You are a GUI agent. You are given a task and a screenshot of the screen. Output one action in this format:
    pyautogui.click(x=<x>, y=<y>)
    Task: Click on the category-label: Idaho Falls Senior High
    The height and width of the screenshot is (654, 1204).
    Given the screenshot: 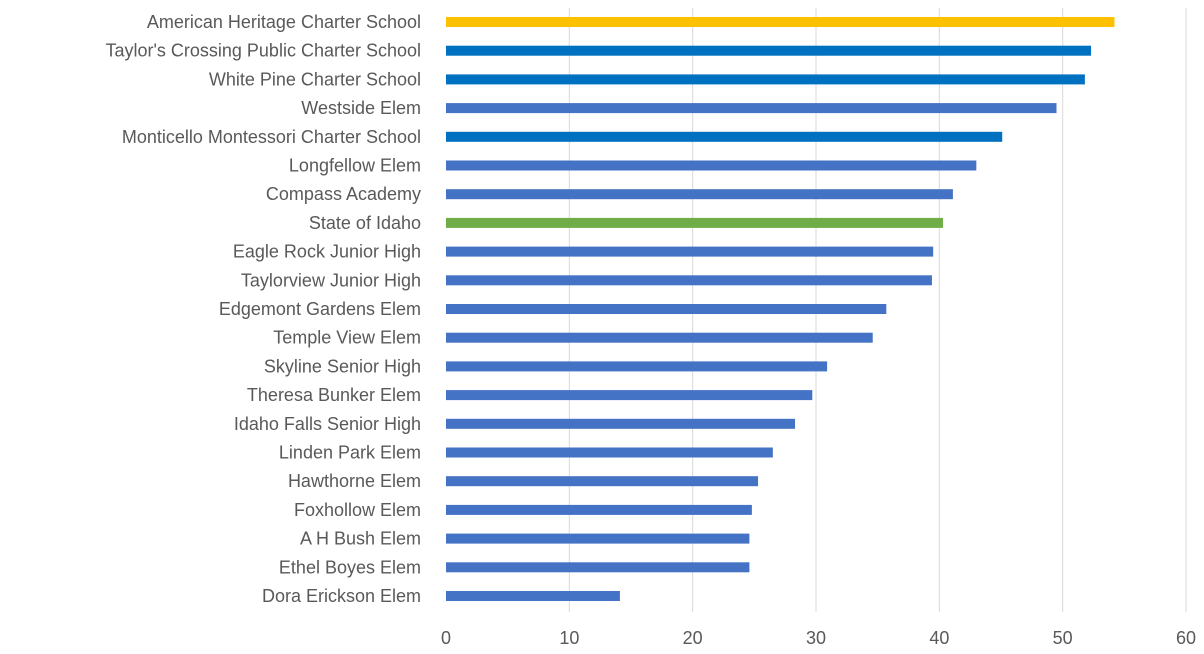 What is the action you would take?
    pyautogui.click(x=327, y=424)
    